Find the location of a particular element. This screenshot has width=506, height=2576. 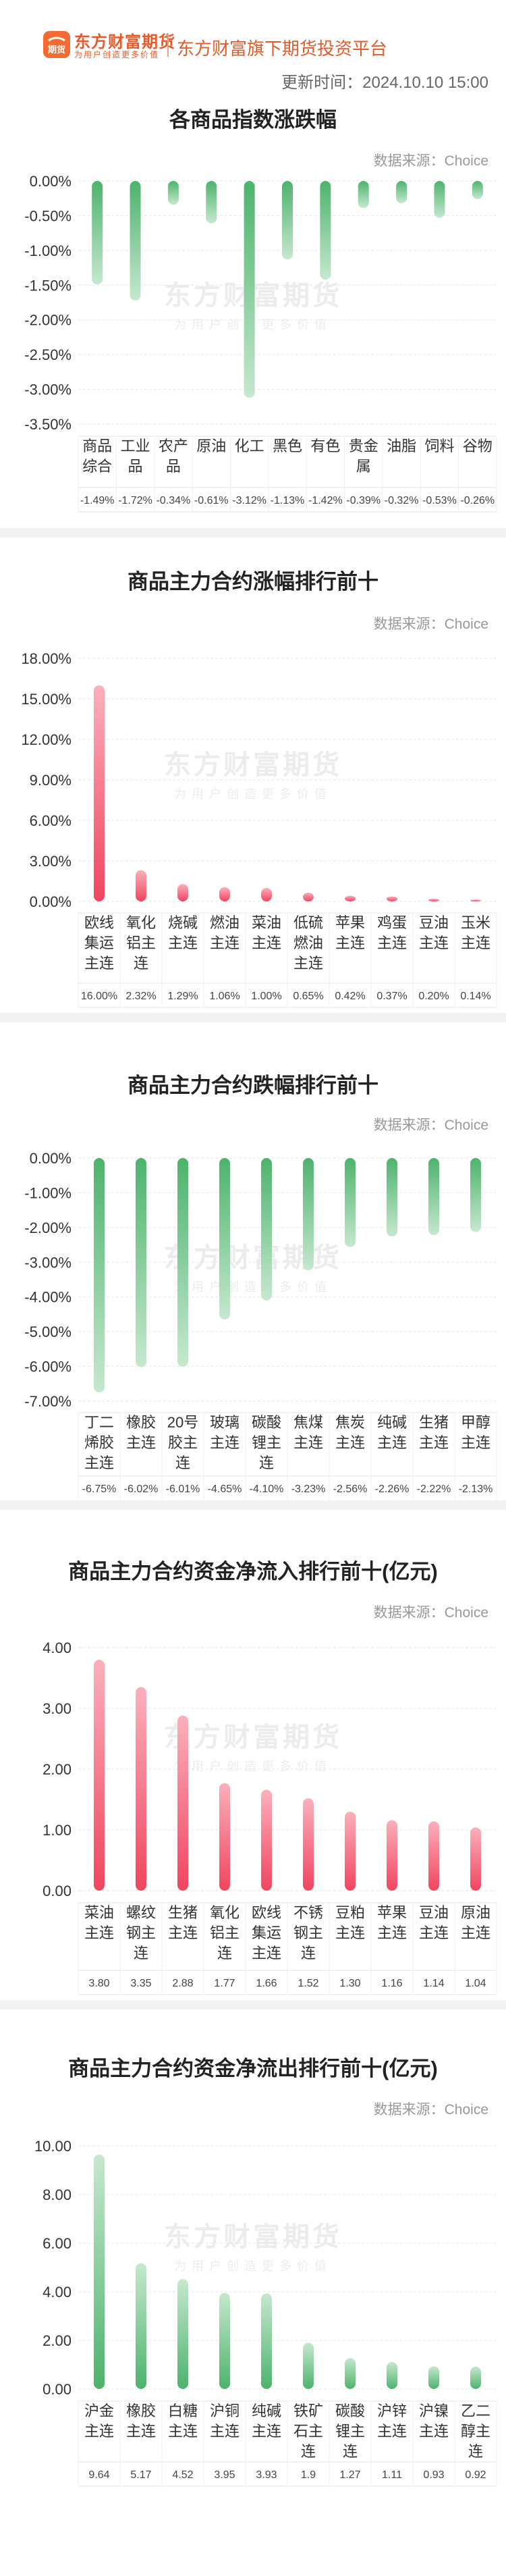

brand-name: 东方财富期货 is located at coordinates (124, 42).